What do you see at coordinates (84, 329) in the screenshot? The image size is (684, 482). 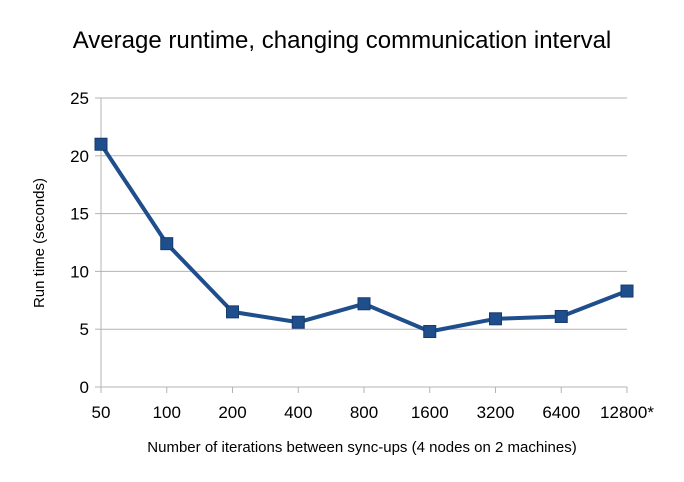 I see `y-tick-label: 5` at bounding box center [84, 329].